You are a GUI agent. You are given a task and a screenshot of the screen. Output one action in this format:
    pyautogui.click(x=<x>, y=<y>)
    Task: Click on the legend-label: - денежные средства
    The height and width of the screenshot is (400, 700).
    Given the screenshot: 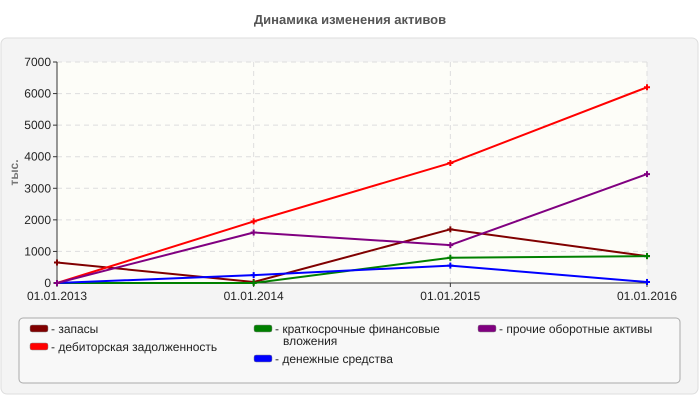 What is the action you would take?
    pyautogui.click(x=334, y=359)
    